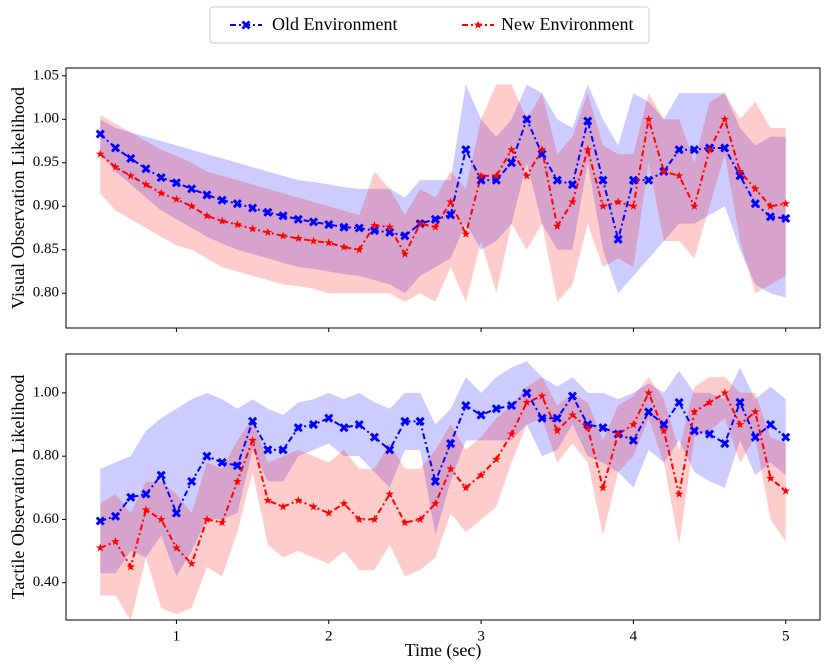 This screenshot has height=668, width=830. I want to click on x-tick-label: 5, so click(786, 636).